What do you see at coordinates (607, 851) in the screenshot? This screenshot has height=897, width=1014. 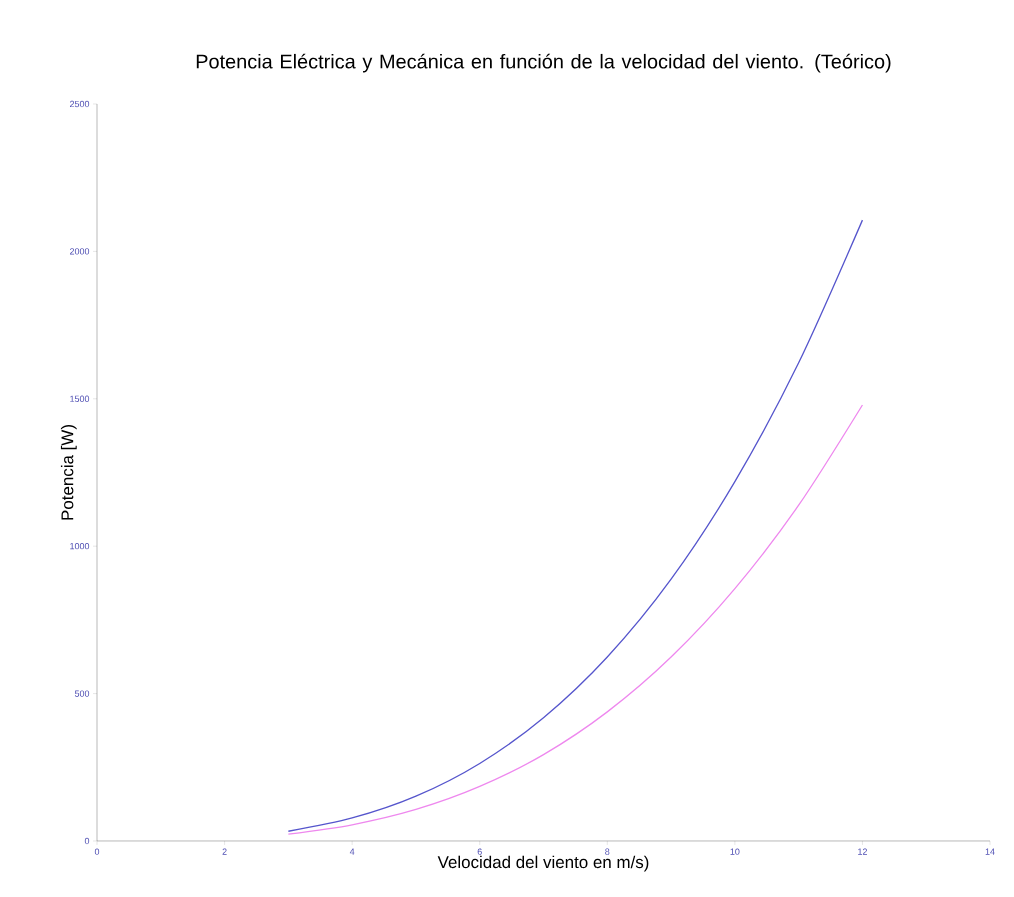 I see `x-tick-label: 8` at bounding box center [607, 851].